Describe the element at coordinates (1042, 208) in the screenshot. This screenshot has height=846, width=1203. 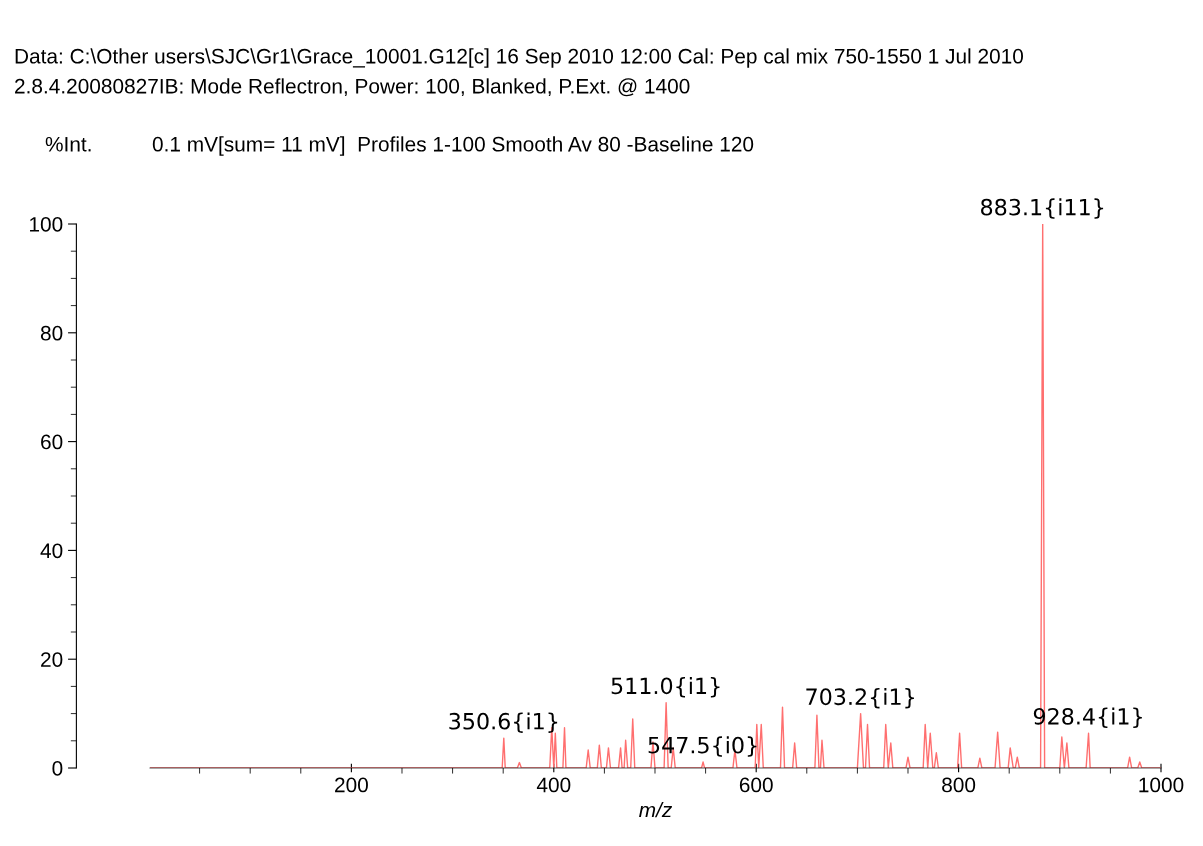
I see `annotation: 883.1{i11}` at that location.